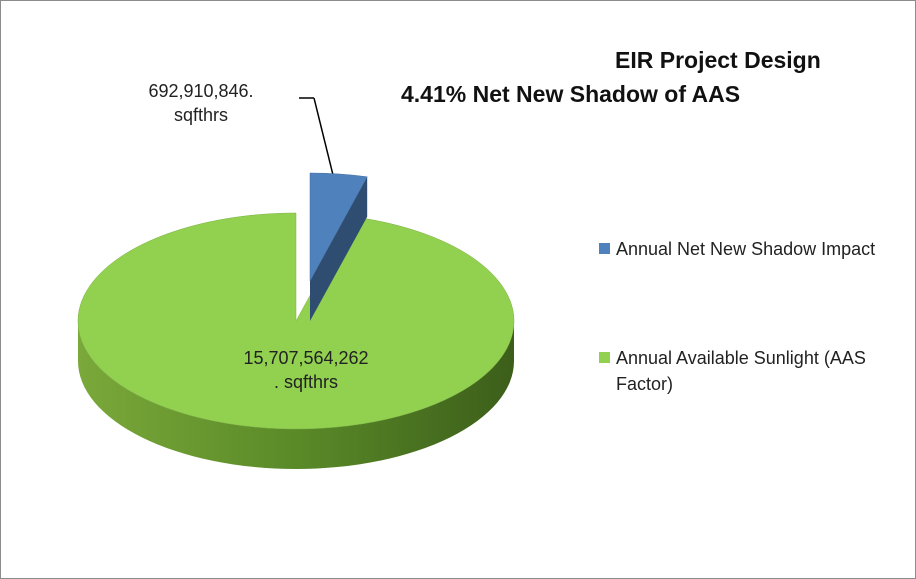  What do you see at coordinates (201, 103) in the screenshot?
I see `data-label: 692,910,846. sqfthrs` at bounding box center [201, 103].